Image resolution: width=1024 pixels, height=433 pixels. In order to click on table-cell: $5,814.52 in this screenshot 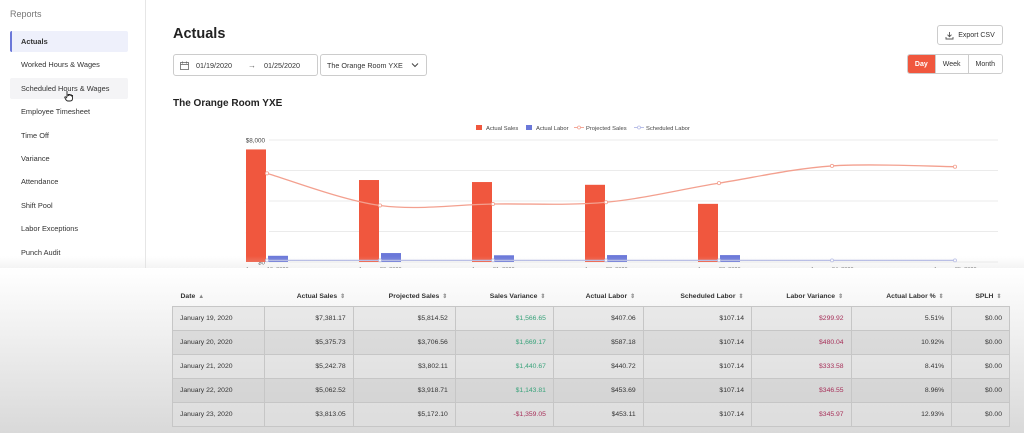, I will do `click(404, 318)`.